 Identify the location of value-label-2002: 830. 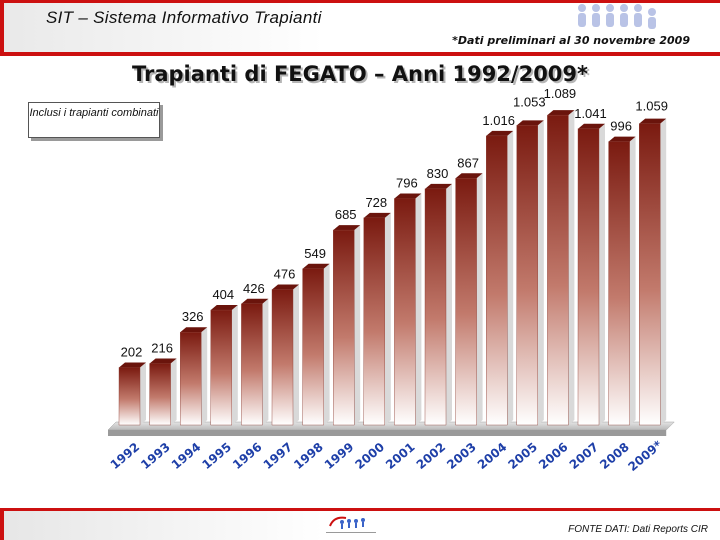
(438, 173).